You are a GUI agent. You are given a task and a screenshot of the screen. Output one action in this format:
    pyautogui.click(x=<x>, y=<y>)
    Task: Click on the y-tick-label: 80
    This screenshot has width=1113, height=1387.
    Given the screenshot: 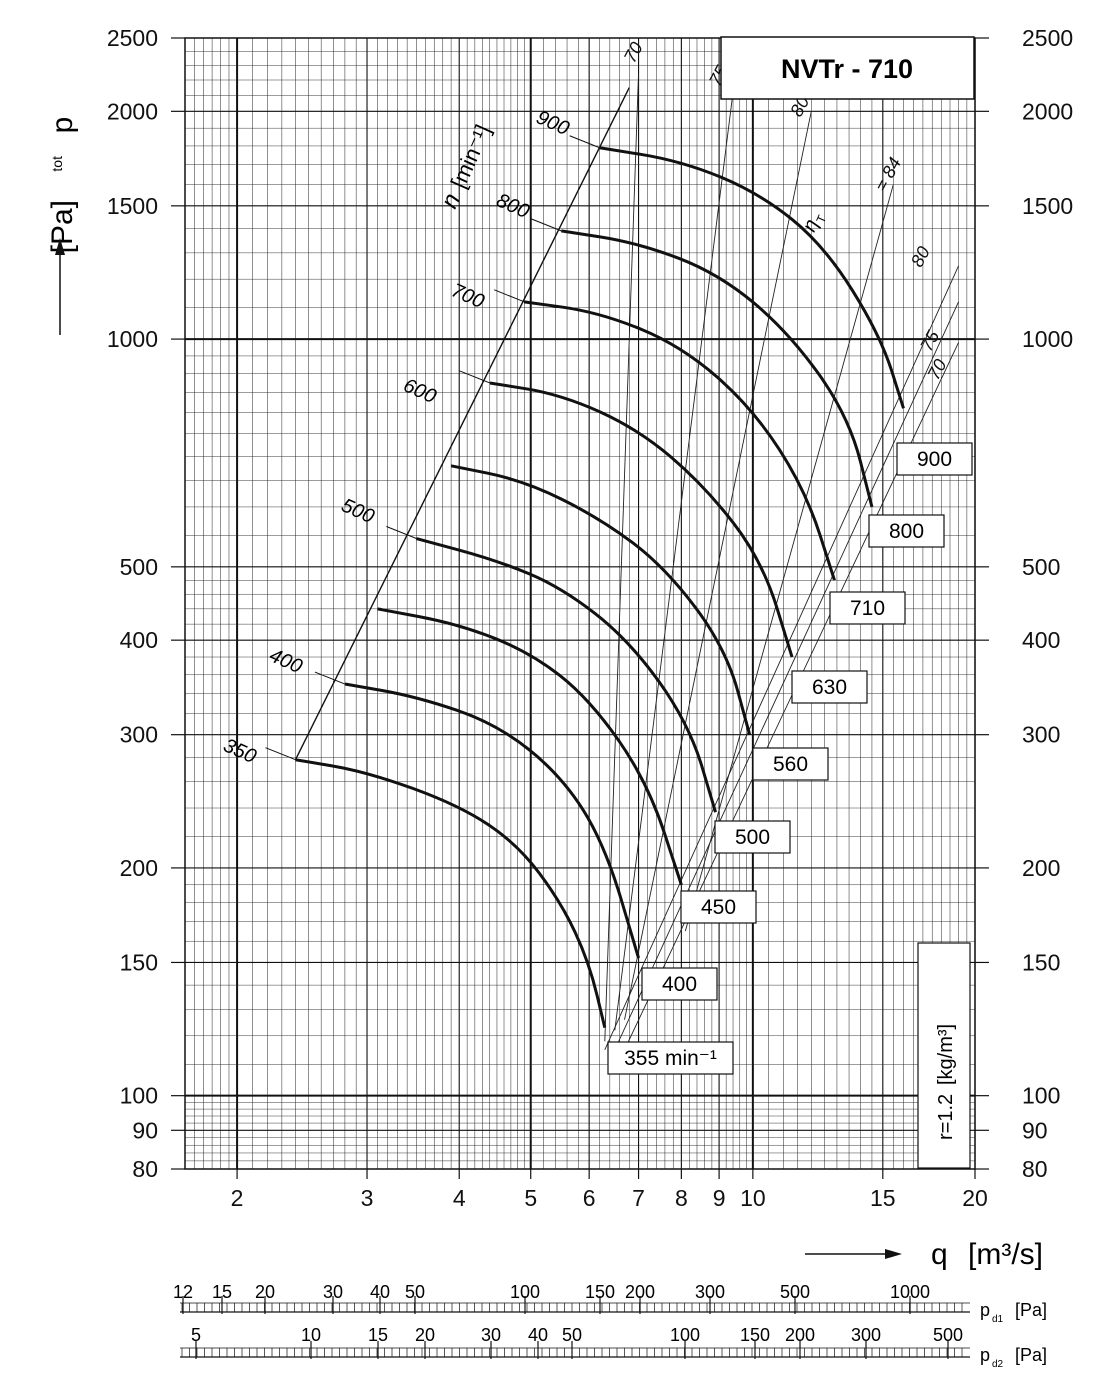 What is the action you would take?
    pyautogui.click(x=145, y=1169)
    